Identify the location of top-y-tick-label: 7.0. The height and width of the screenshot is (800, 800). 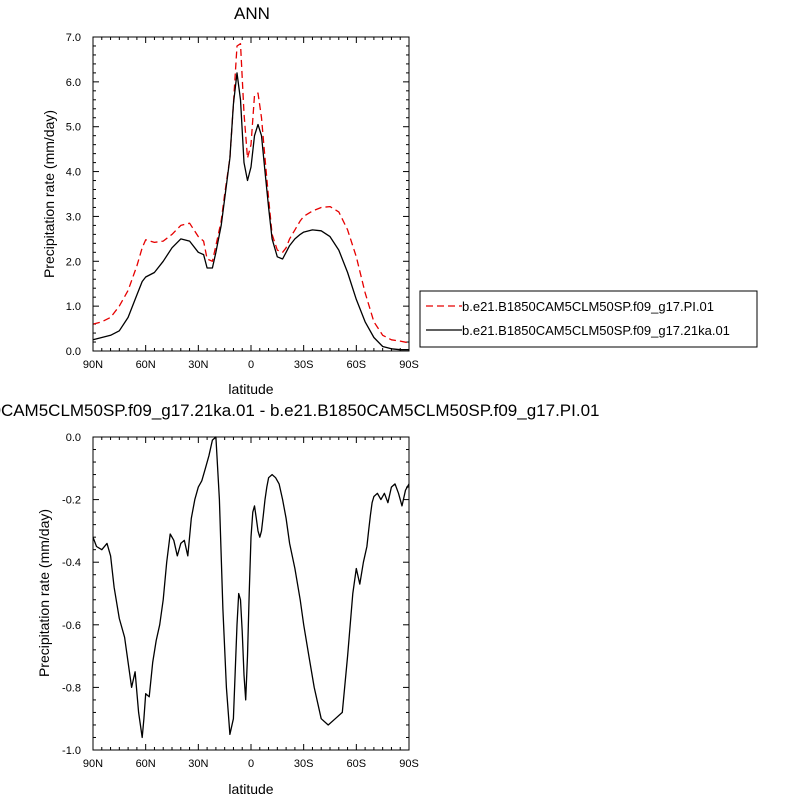
(73, 38).